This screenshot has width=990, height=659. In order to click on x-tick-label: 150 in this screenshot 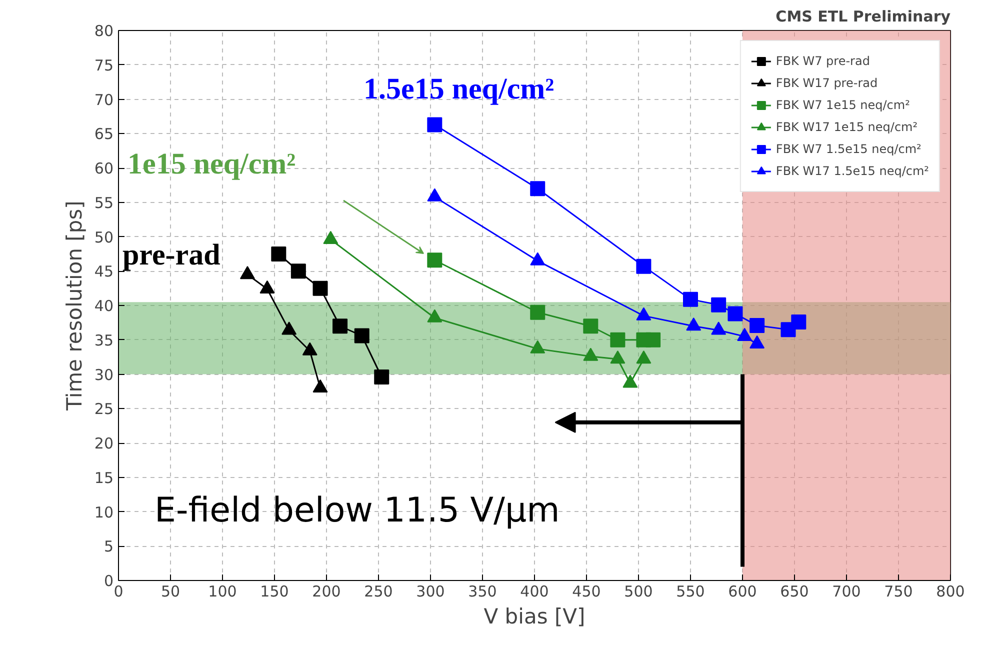, I will do `click(274, 591)`.